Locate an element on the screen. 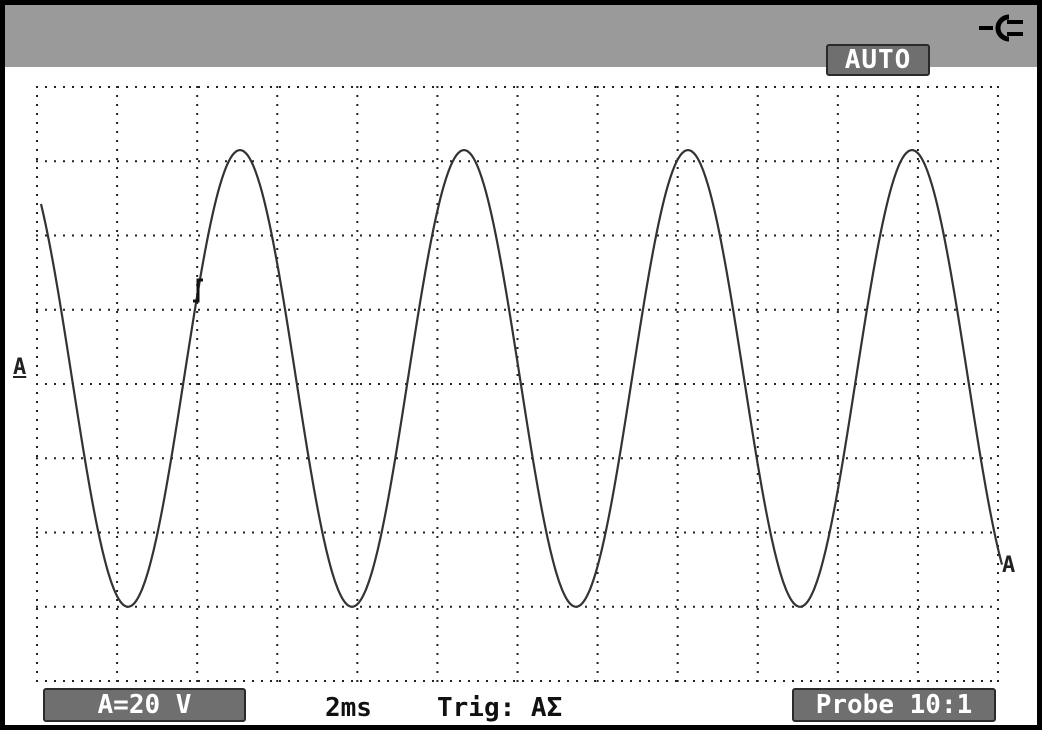 The image size is (1042, 730). channel-a-trace-label: A is located at coordinates (1009, 565).